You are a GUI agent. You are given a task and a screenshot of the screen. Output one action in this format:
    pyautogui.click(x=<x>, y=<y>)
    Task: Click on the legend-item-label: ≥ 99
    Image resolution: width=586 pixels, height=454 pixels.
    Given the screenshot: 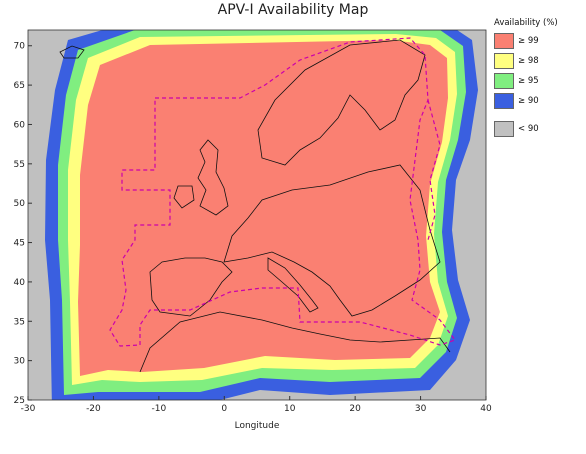 What is the action you would take?
    pyautogui.click(x=528, y=41)
    